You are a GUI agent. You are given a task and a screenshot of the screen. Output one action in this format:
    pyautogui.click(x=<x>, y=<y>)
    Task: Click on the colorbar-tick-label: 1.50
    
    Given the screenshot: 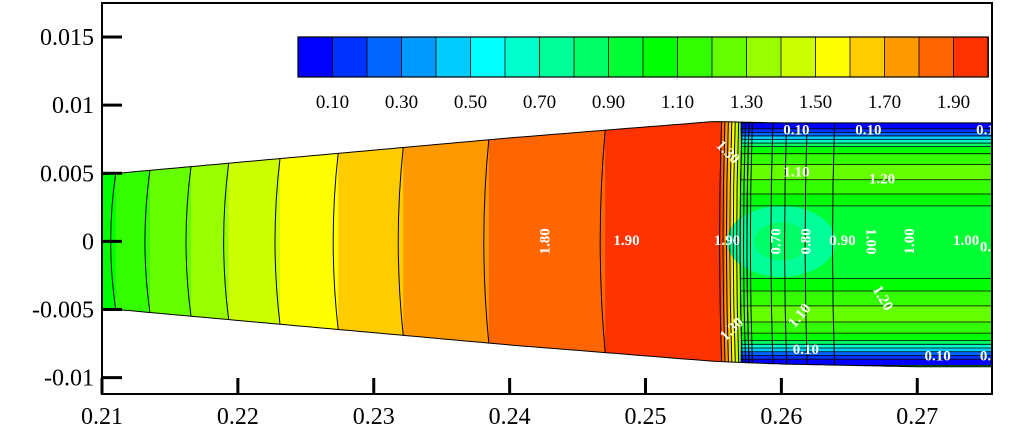 What is the action you would take?
    pyautogui.click(x=815, y=102)
    